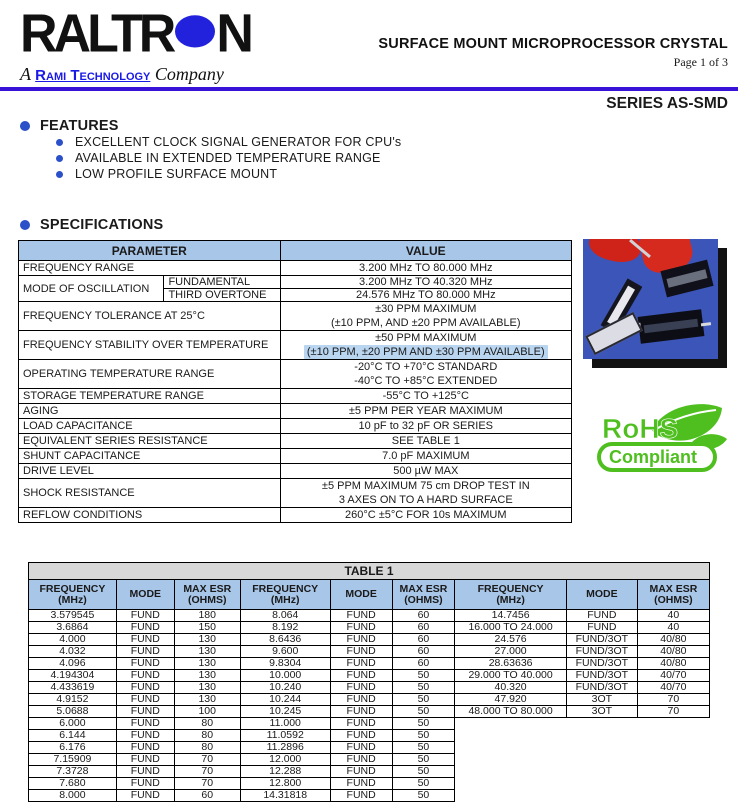 The image size is (738, 810). I want to click on spec-parameter: AGING, so click(149, 411).